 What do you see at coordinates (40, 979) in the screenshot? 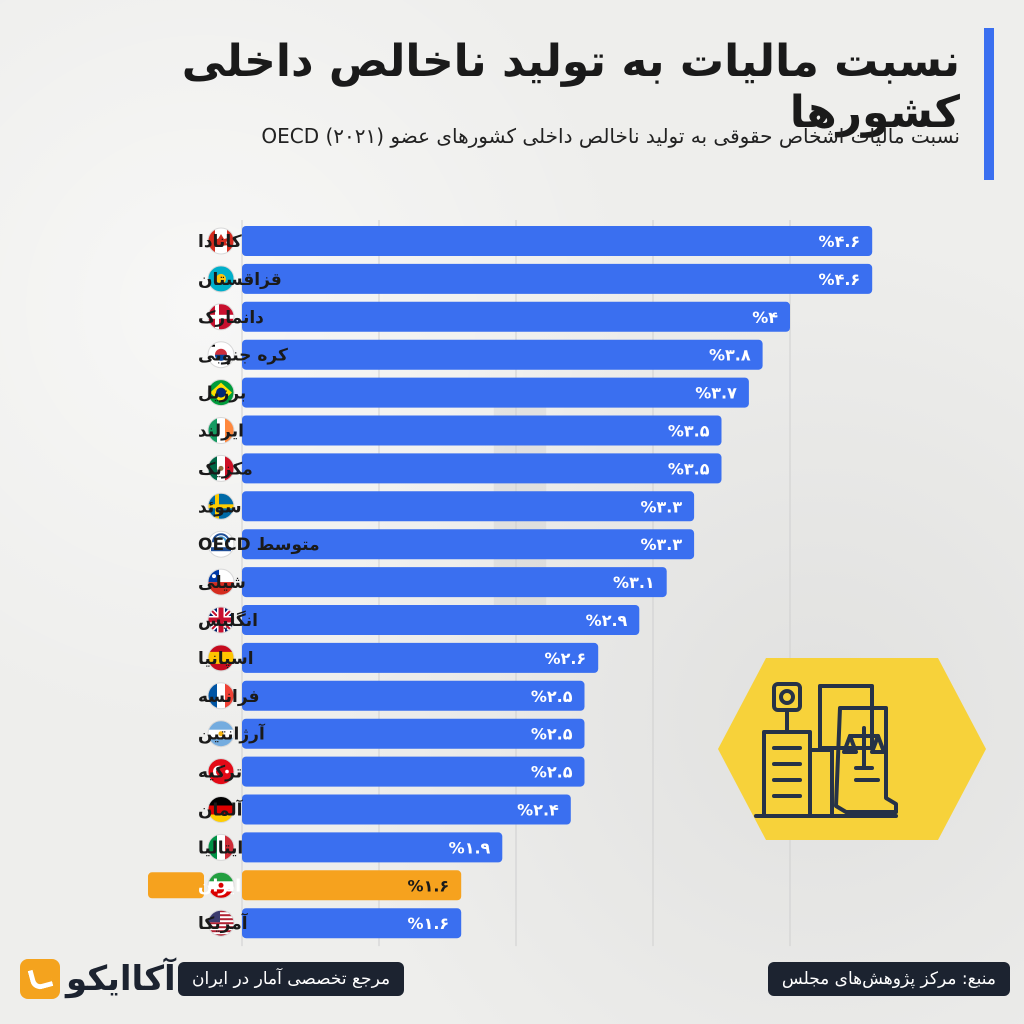
I see `brand-mark-icon` at bounding box center [40, 979].